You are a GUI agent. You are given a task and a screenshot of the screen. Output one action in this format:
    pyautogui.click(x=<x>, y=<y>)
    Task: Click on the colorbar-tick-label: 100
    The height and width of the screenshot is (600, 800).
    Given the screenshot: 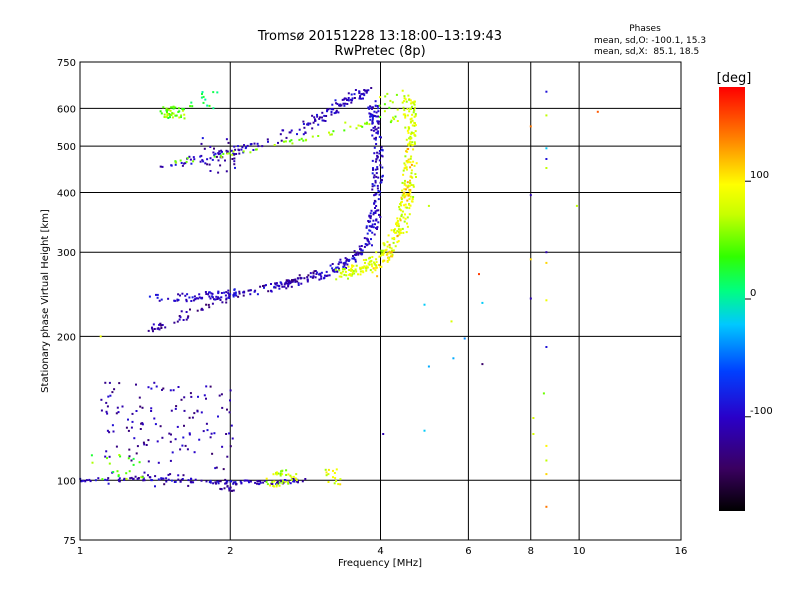 What is the action you would take?
    pyautogui.click(x=759, y=175)
    